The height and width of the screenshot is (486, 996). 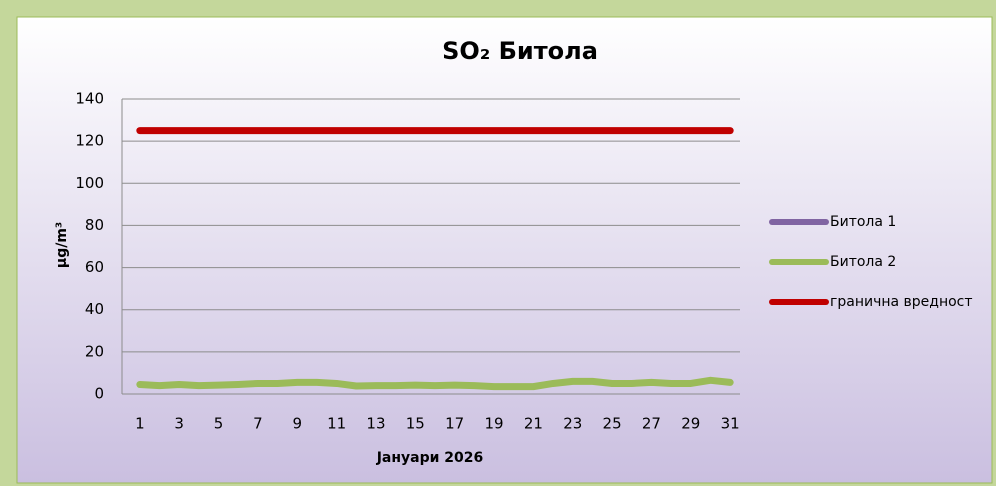 What do you see at coordinates (179, 424) in the screenshot?
I see `x-tick-label: 3` at bounding box center [179, 424].